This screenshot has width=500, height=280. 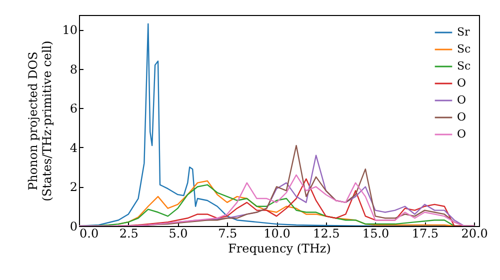 I want to click on x-tick-label: 5.0, so click(x=178, y=233).